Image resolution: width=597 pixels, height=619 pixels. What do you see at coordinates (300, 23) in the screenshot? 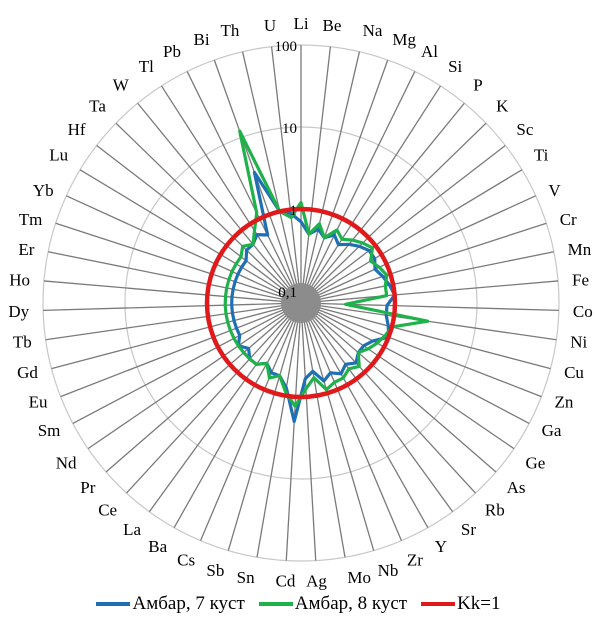
I see `category-label: Li` at bounding box center [300, 23].